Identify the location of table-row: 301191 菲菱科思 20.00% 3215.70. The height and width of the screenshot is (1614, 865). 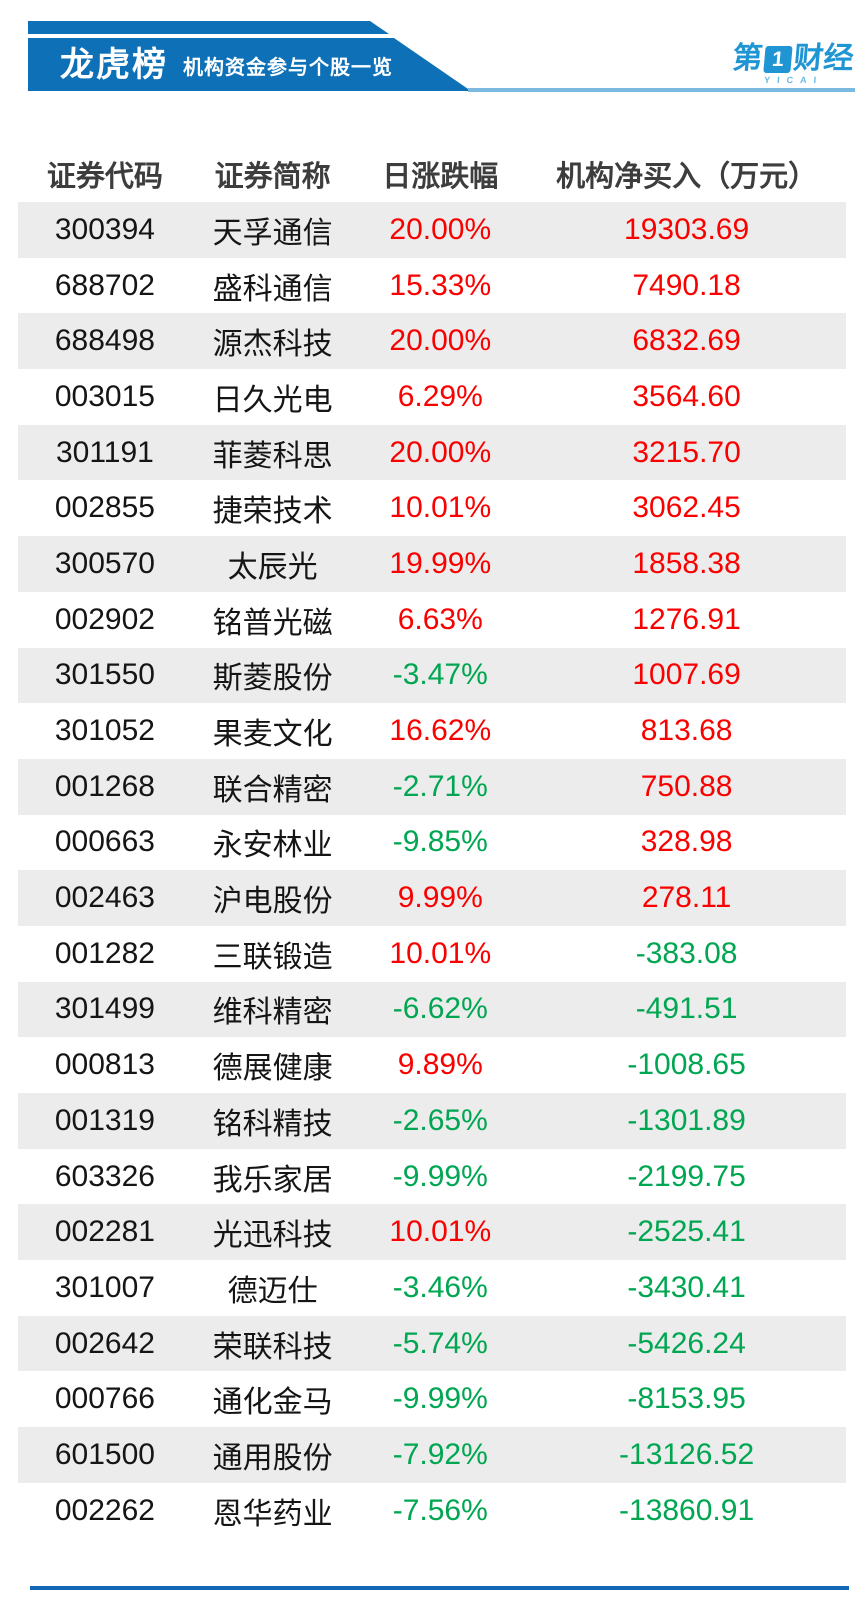
(432, 452).